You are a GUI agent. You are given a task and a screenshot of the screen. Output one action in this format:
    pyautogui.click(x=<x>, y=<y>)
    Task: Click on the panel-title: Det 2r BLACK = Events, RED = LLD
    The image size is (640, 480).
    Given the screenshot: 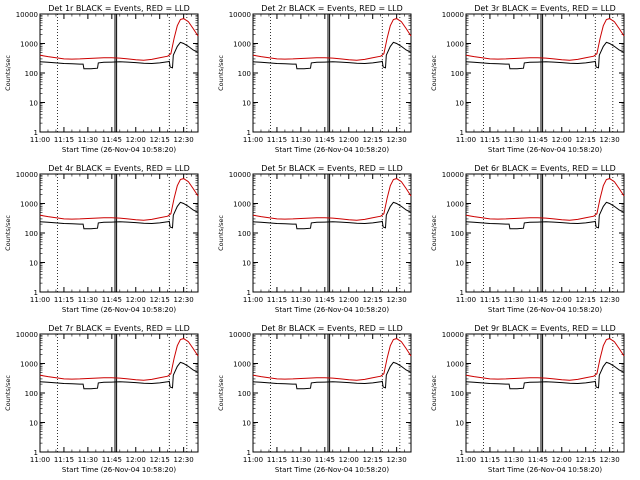 What is the action you would take?
    pyautogui.click(x=332, y=8)
    